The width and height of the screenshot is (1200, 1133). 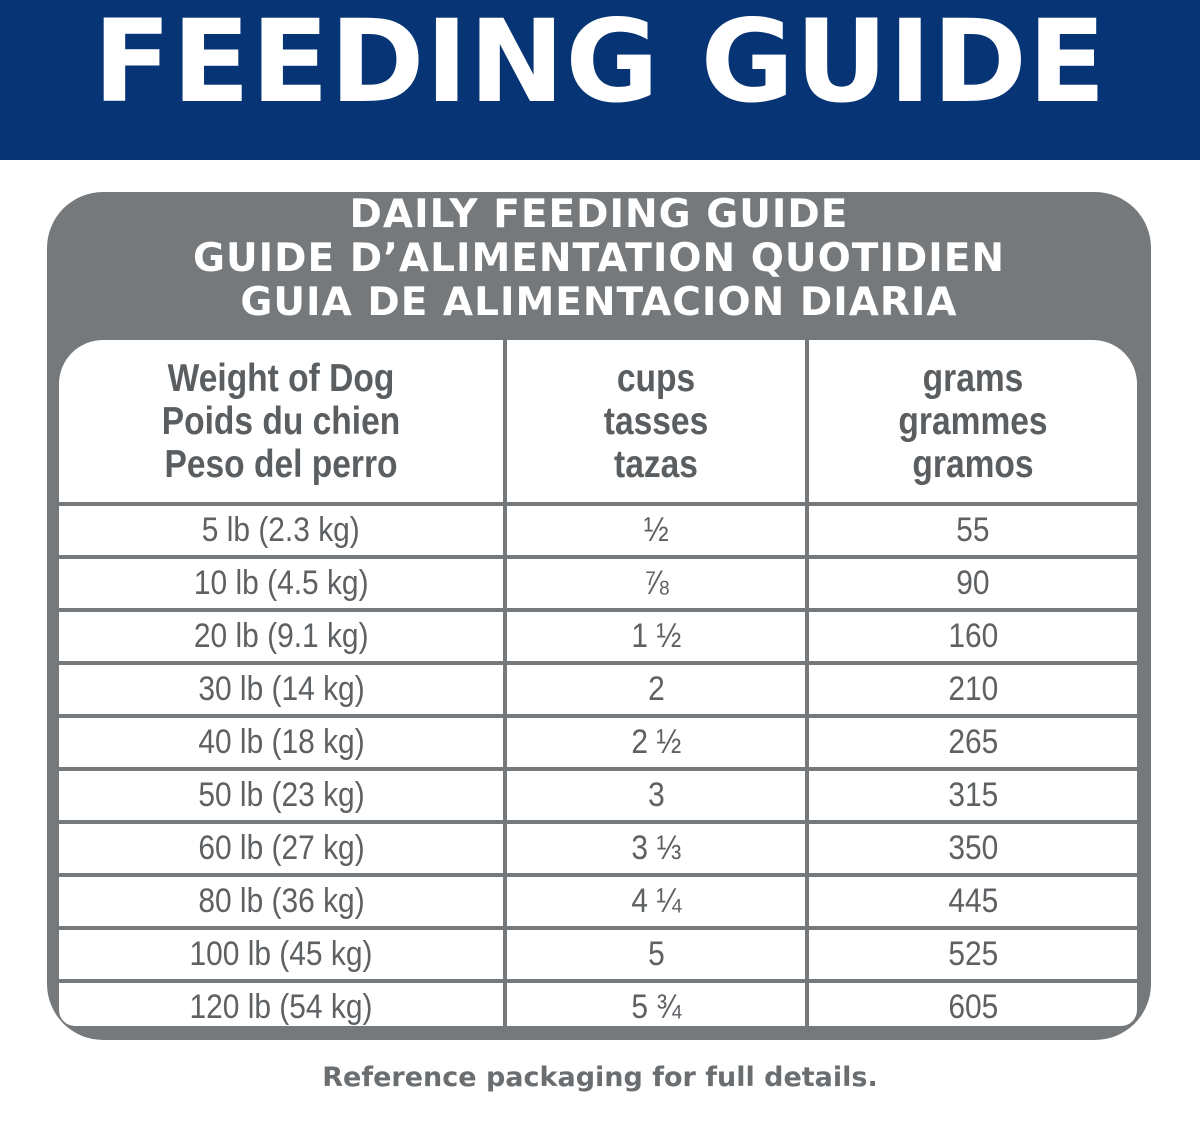 I want to click on cell-weight: 100 lb (45 kg), so click(x=281, y=954).